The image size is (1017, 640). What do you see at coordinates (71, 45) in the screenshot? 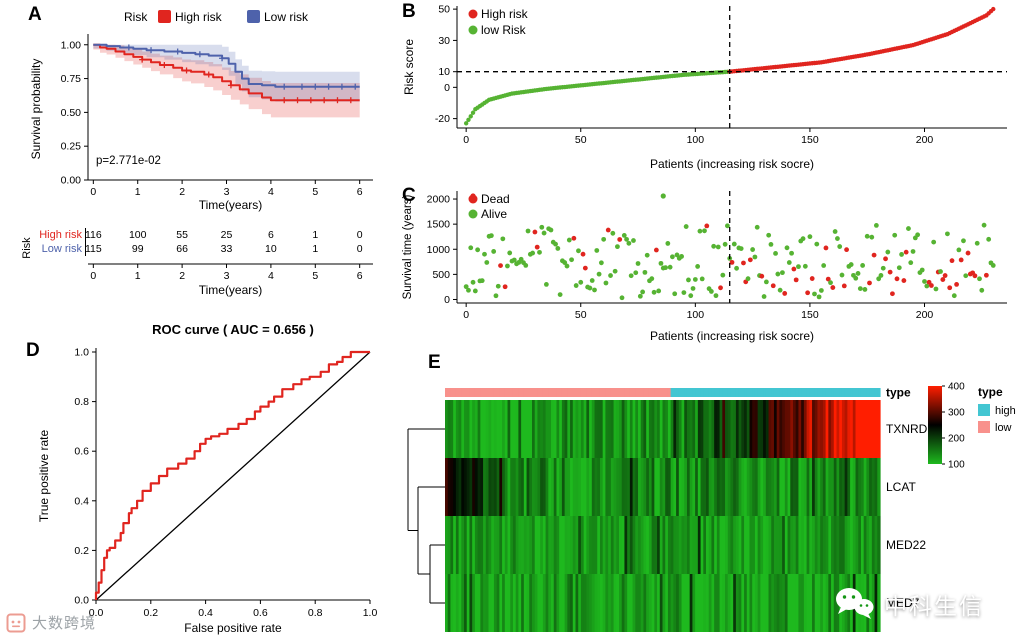
I see `svg-text: 1.00` at bounding box center [71, 45].